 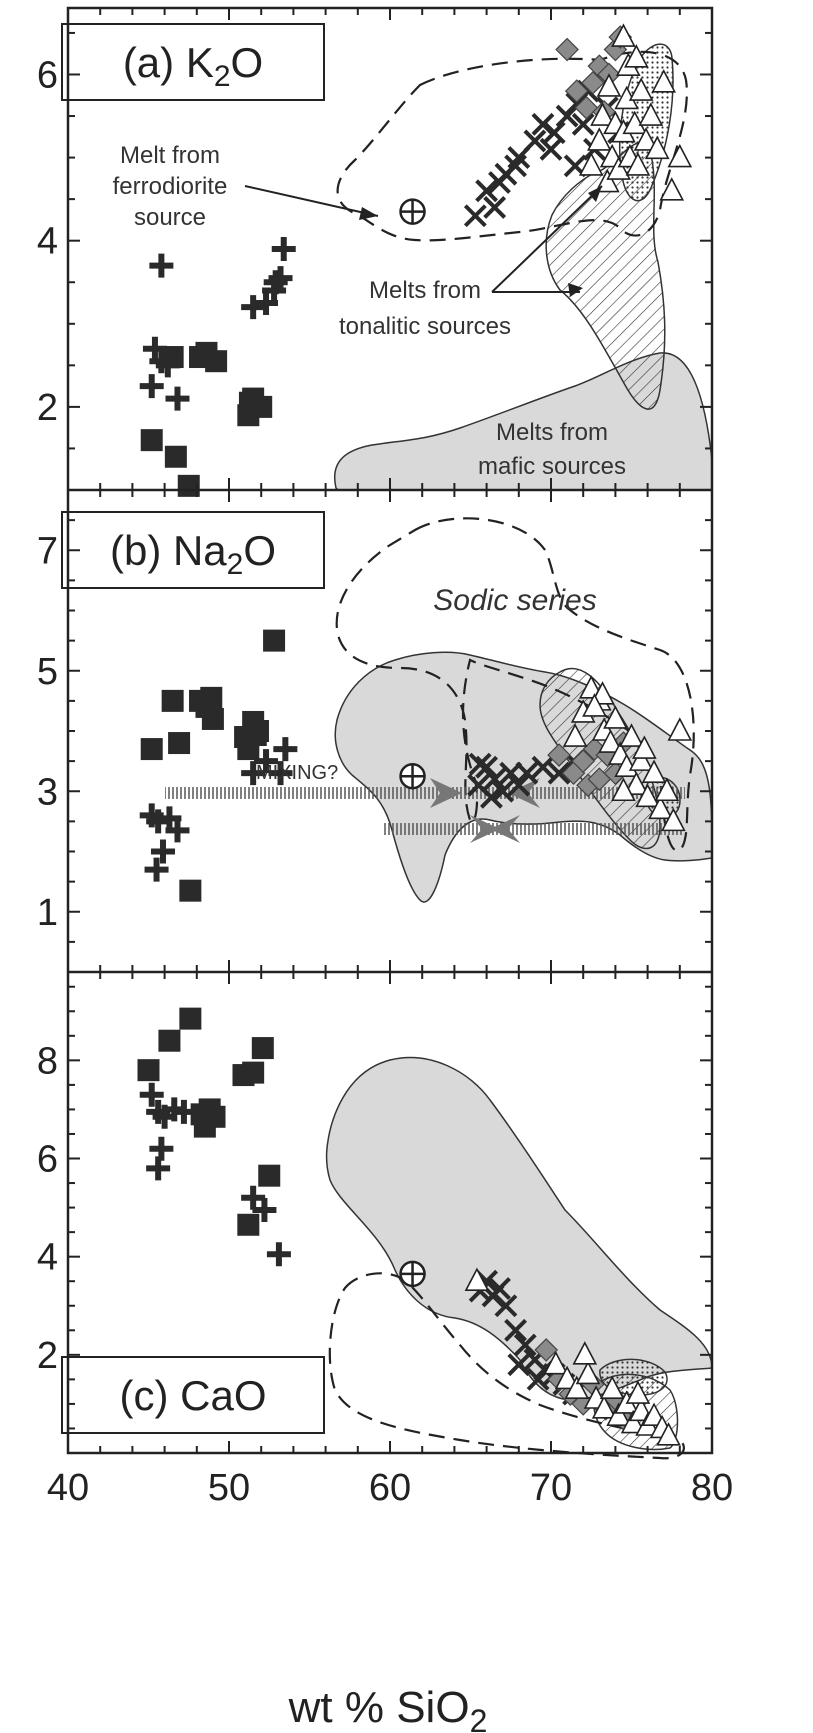 I want to click on x-tick-label: 80, so click(x=712, y=1488).